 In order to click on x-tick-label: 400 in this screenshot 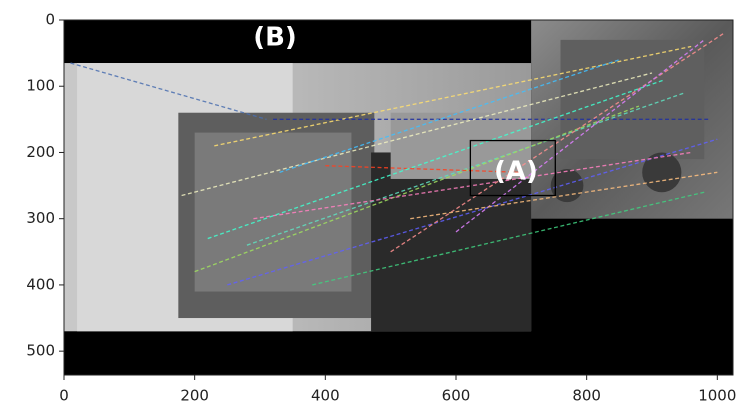, I will do `click(325, 396)`.